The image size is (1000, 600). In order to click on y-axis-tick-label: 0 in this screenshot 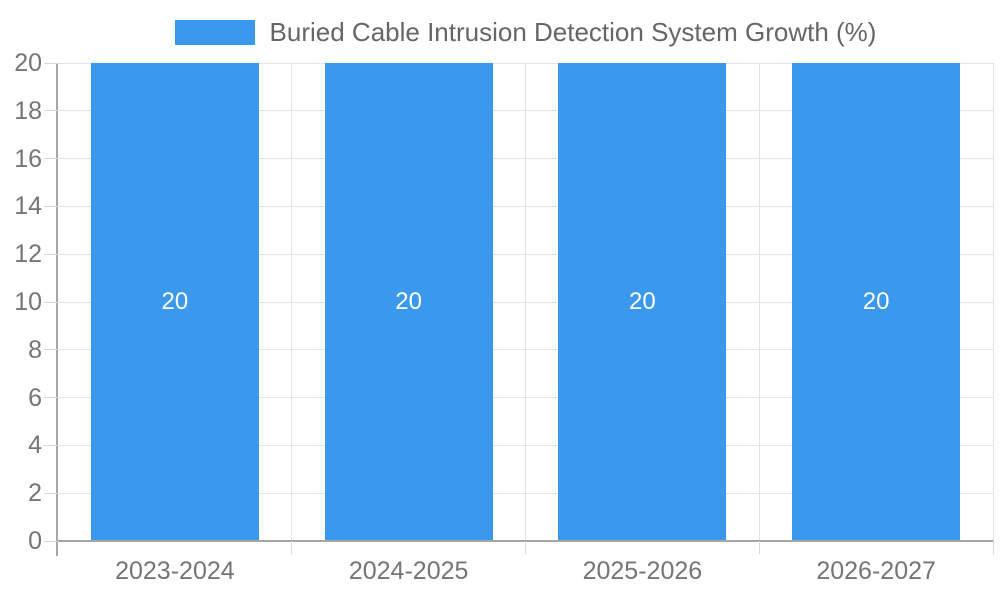, I will do `click(35, 541)`.